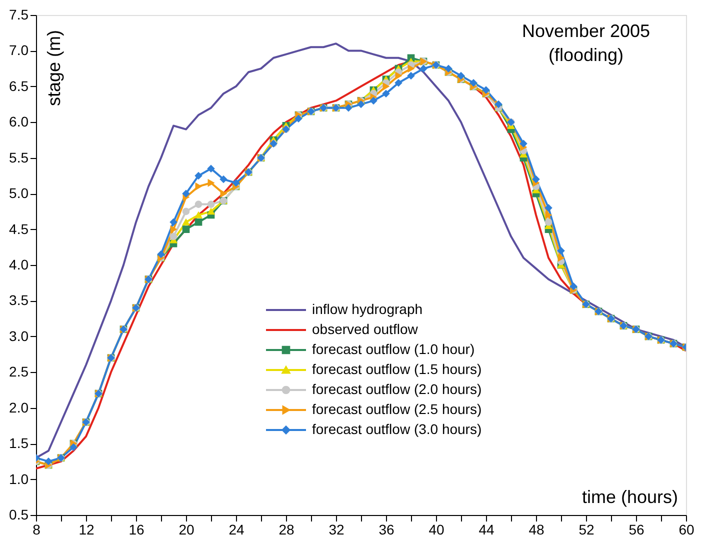  Describe the element at coordinates (586, 31) in the screenshot. I see `annotation: November 2005` at that location.